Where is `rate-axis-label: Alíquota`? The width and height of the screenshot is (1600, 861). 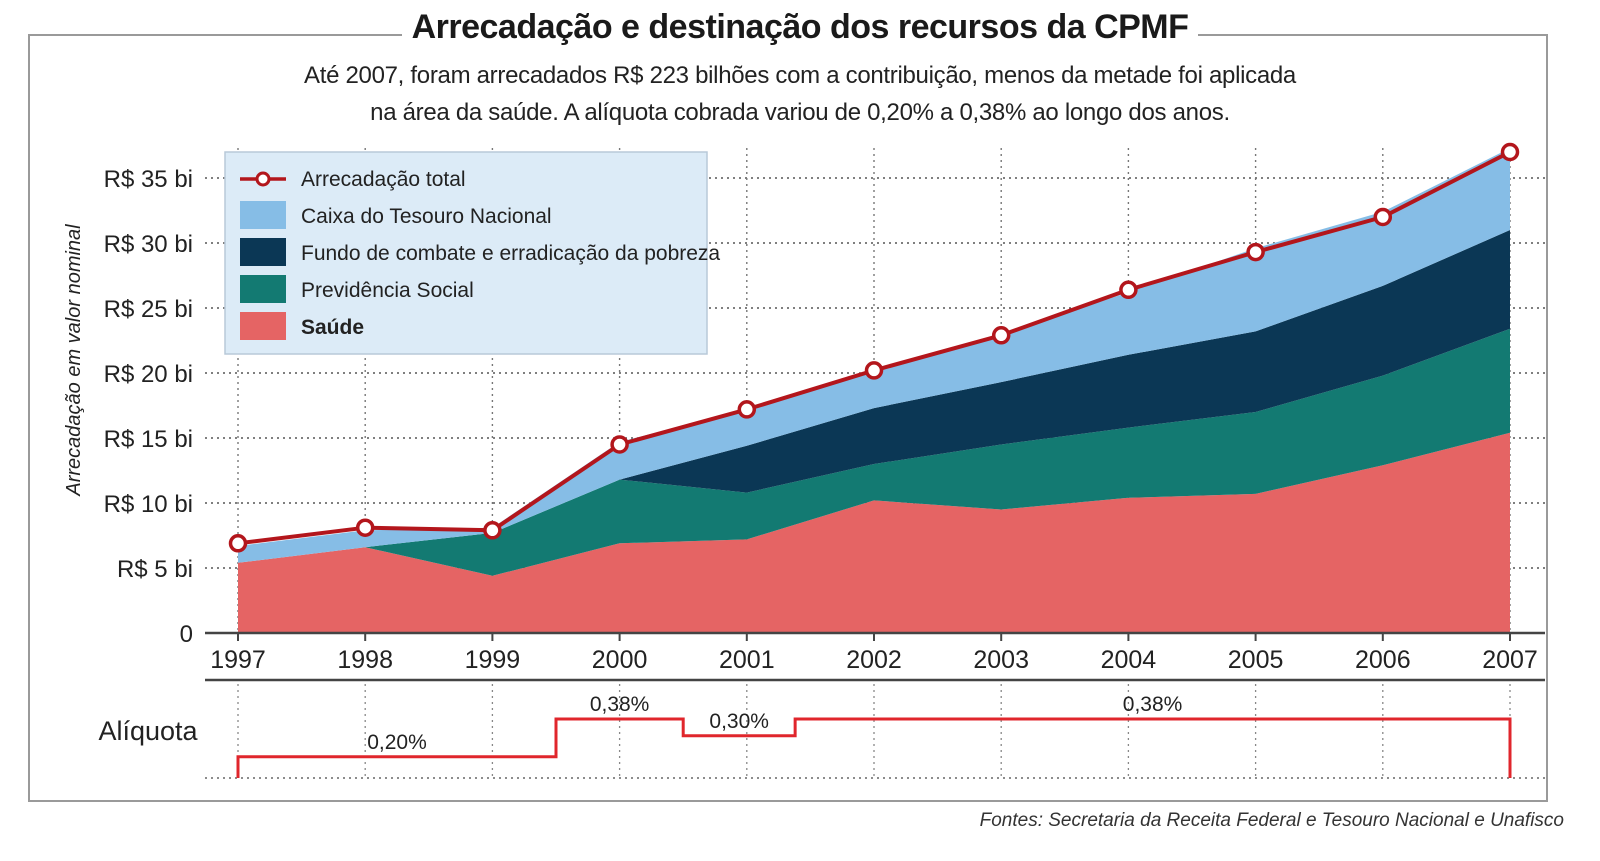
rate-axis-label: Alíquota is located at coordinates (148, 731).